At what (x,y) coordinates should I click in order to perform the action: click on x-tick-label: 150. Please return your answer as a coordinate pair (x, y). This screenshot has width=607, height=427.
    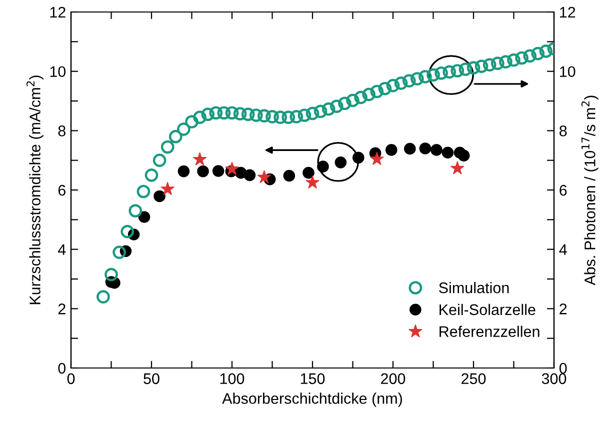
    Looking at the image, I should click on (312, 378).